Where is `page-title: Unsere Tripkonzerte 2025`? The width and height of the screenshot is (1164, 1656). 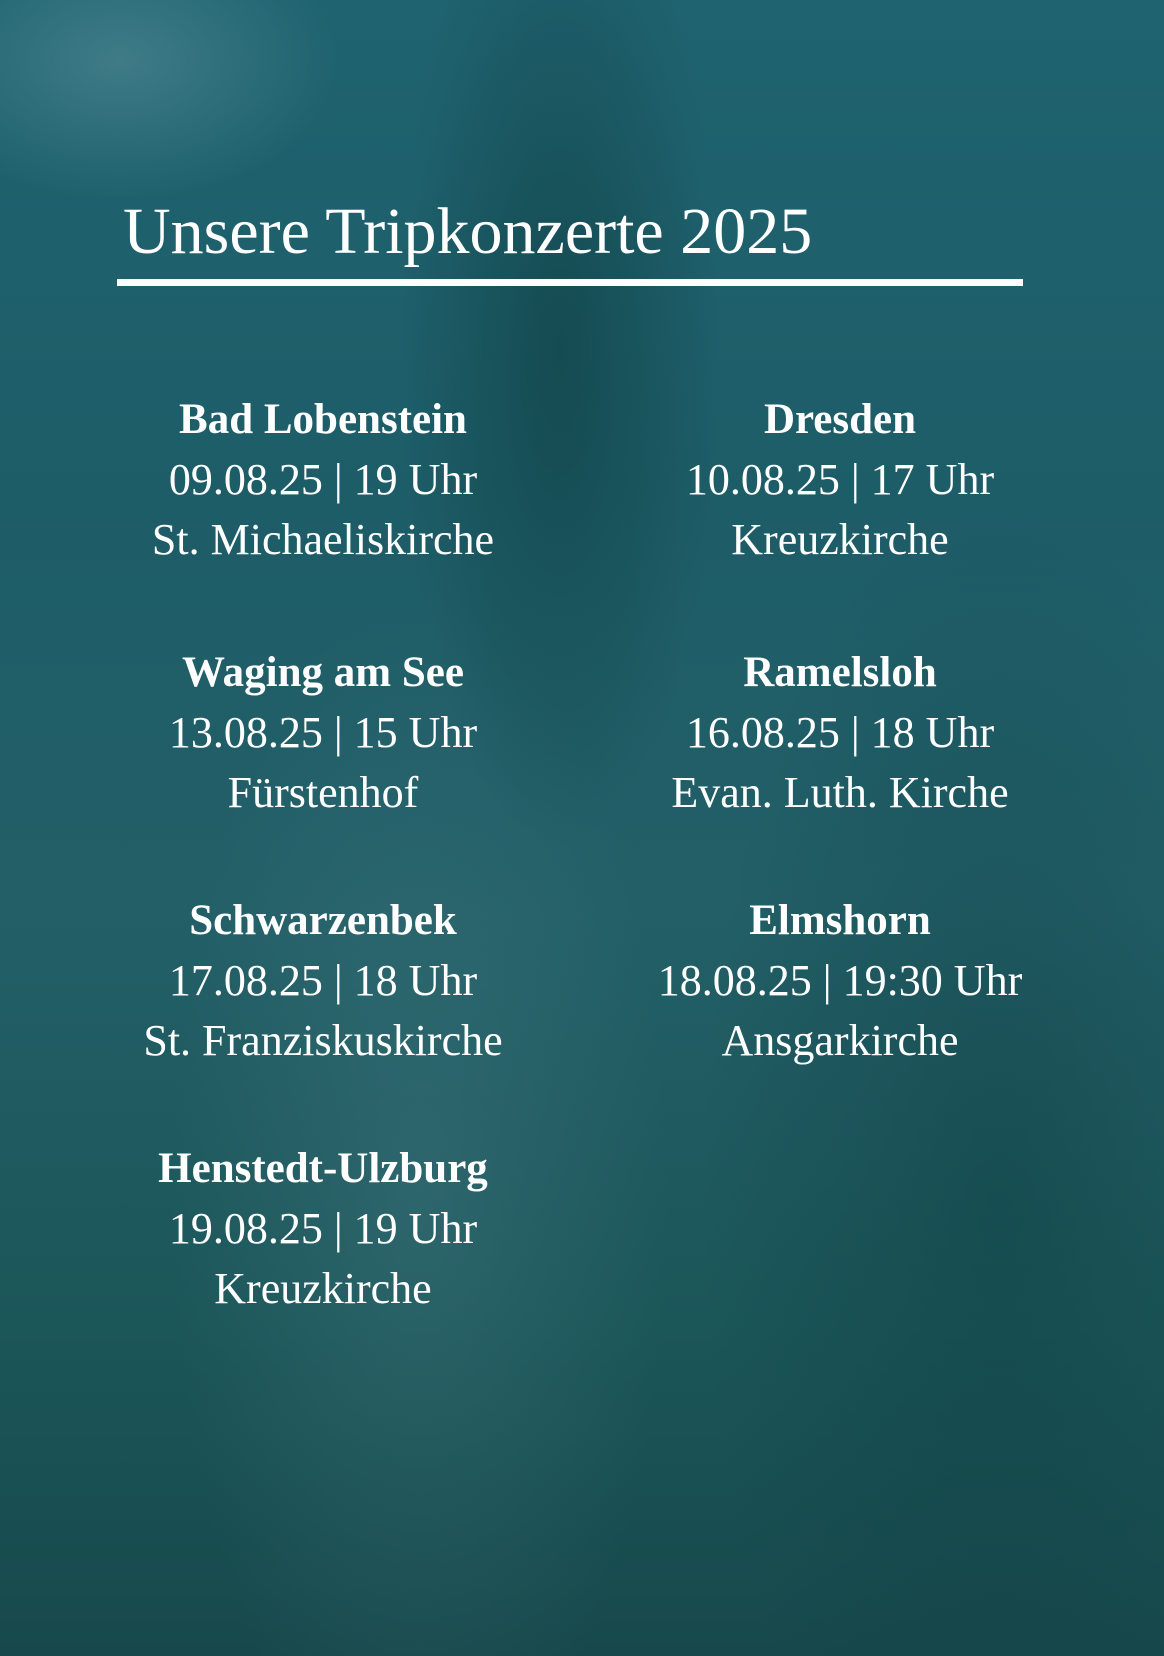 page-title: Unsere Tripkonzerte 2025 is located at coordinates (468, 231).